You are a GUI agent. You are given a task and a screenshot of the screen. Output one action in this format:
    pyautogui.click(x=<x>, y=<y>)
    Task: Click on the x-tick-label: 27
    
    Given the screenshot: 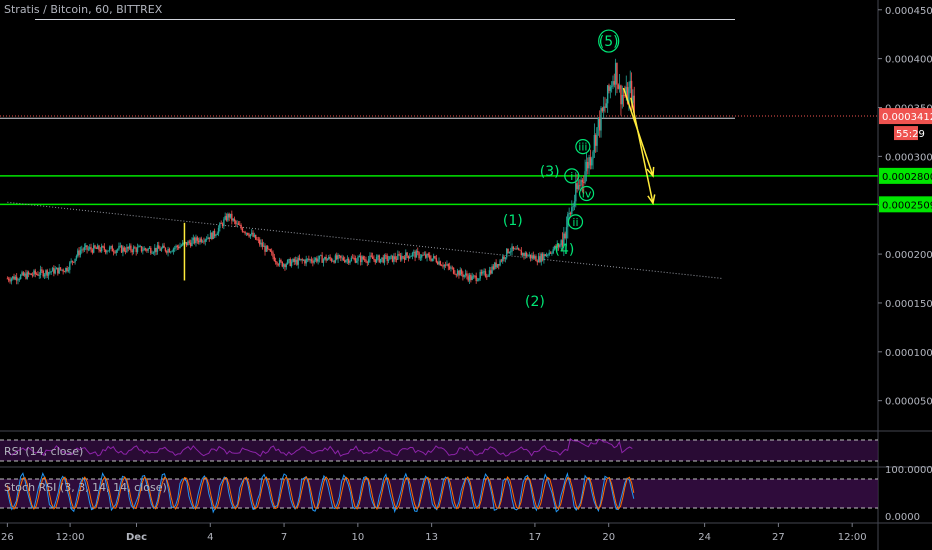 What is the action you would take?
    pyautogui.click(x=778, y=537)
    